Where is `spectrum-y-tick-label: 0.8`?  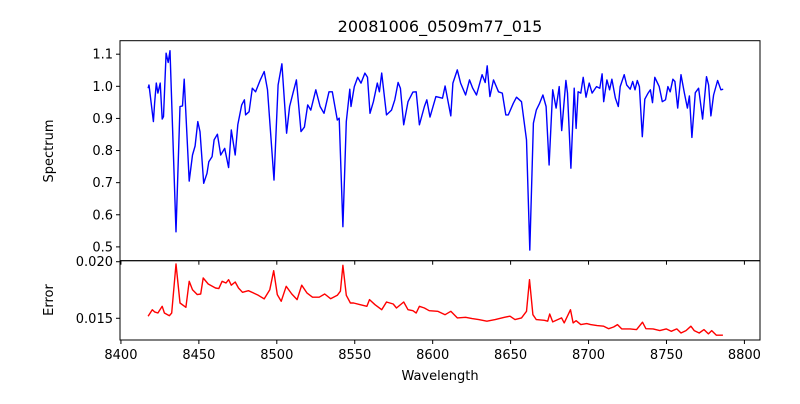 spectrum-y-tick-label: 0.8 is located at coordinates (102, 151).